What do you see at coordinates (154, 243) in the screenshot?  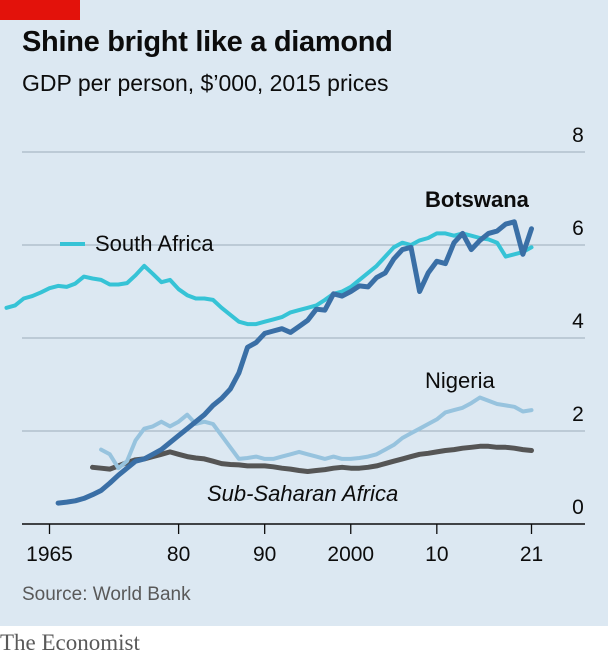 I see `series-label-south-africa: South Africa` at bounding box center [154, 243].